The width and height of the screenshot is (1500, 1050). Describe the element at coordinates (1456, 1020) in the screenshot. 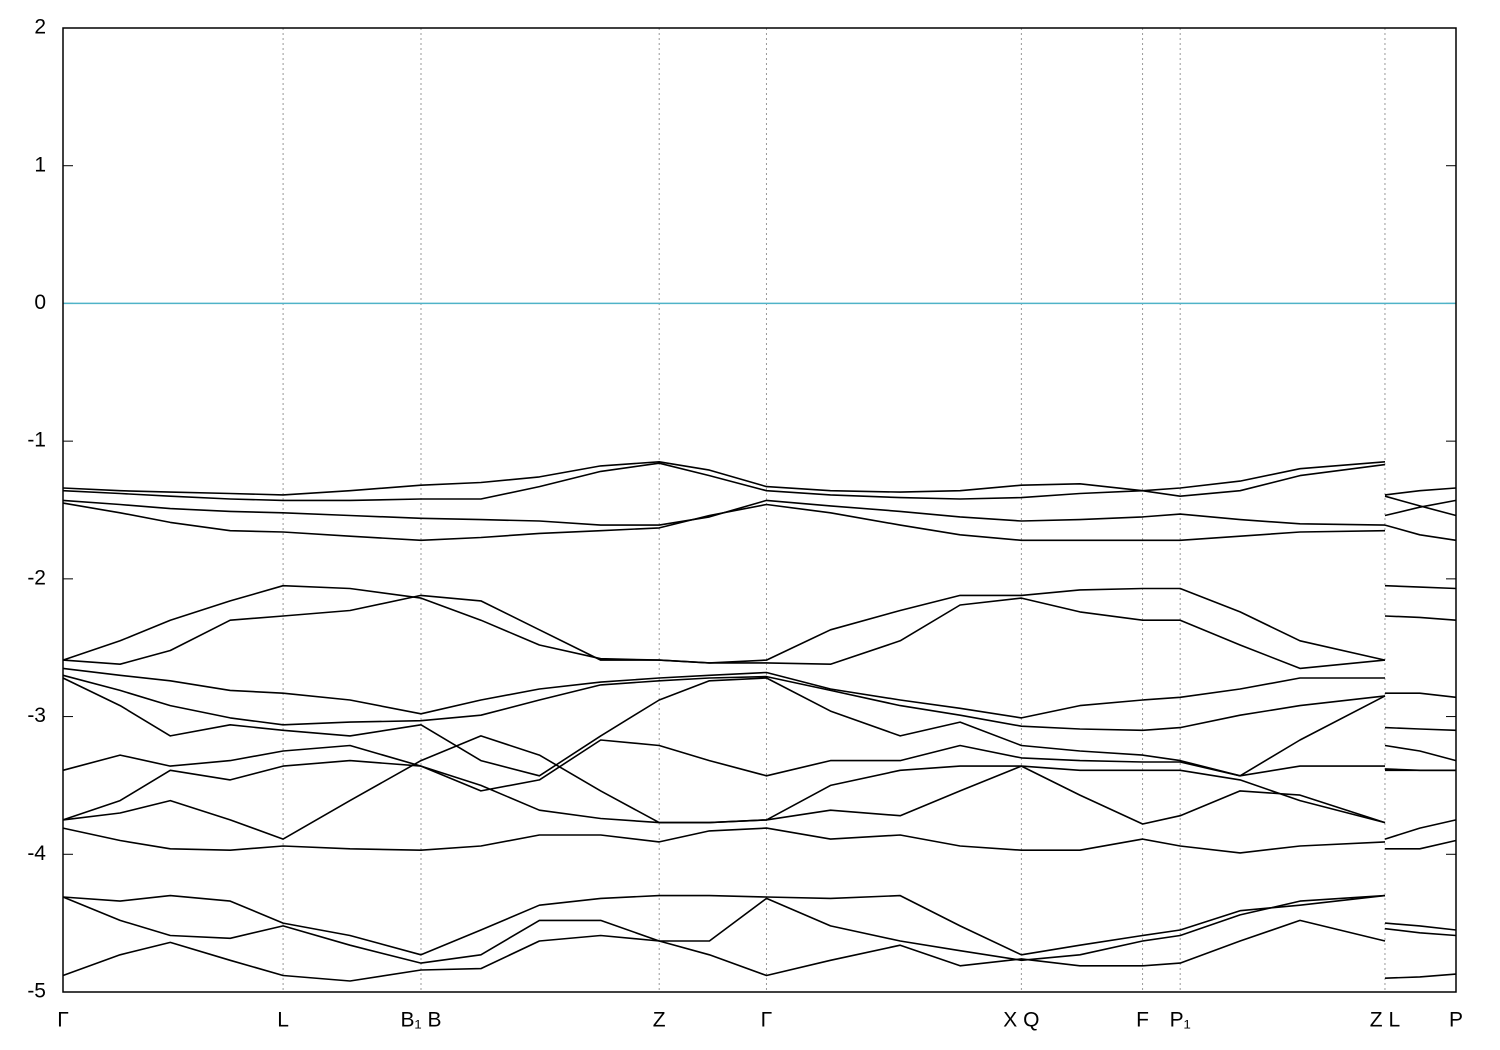

I see `x-tick-label: P` at that location.